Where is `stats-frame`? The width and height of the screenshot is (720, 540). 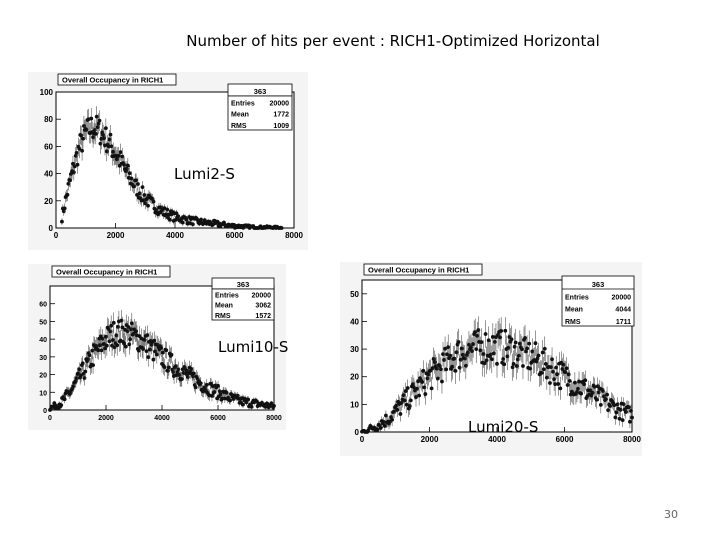 stats-frame is located at coordinates (260, 107).